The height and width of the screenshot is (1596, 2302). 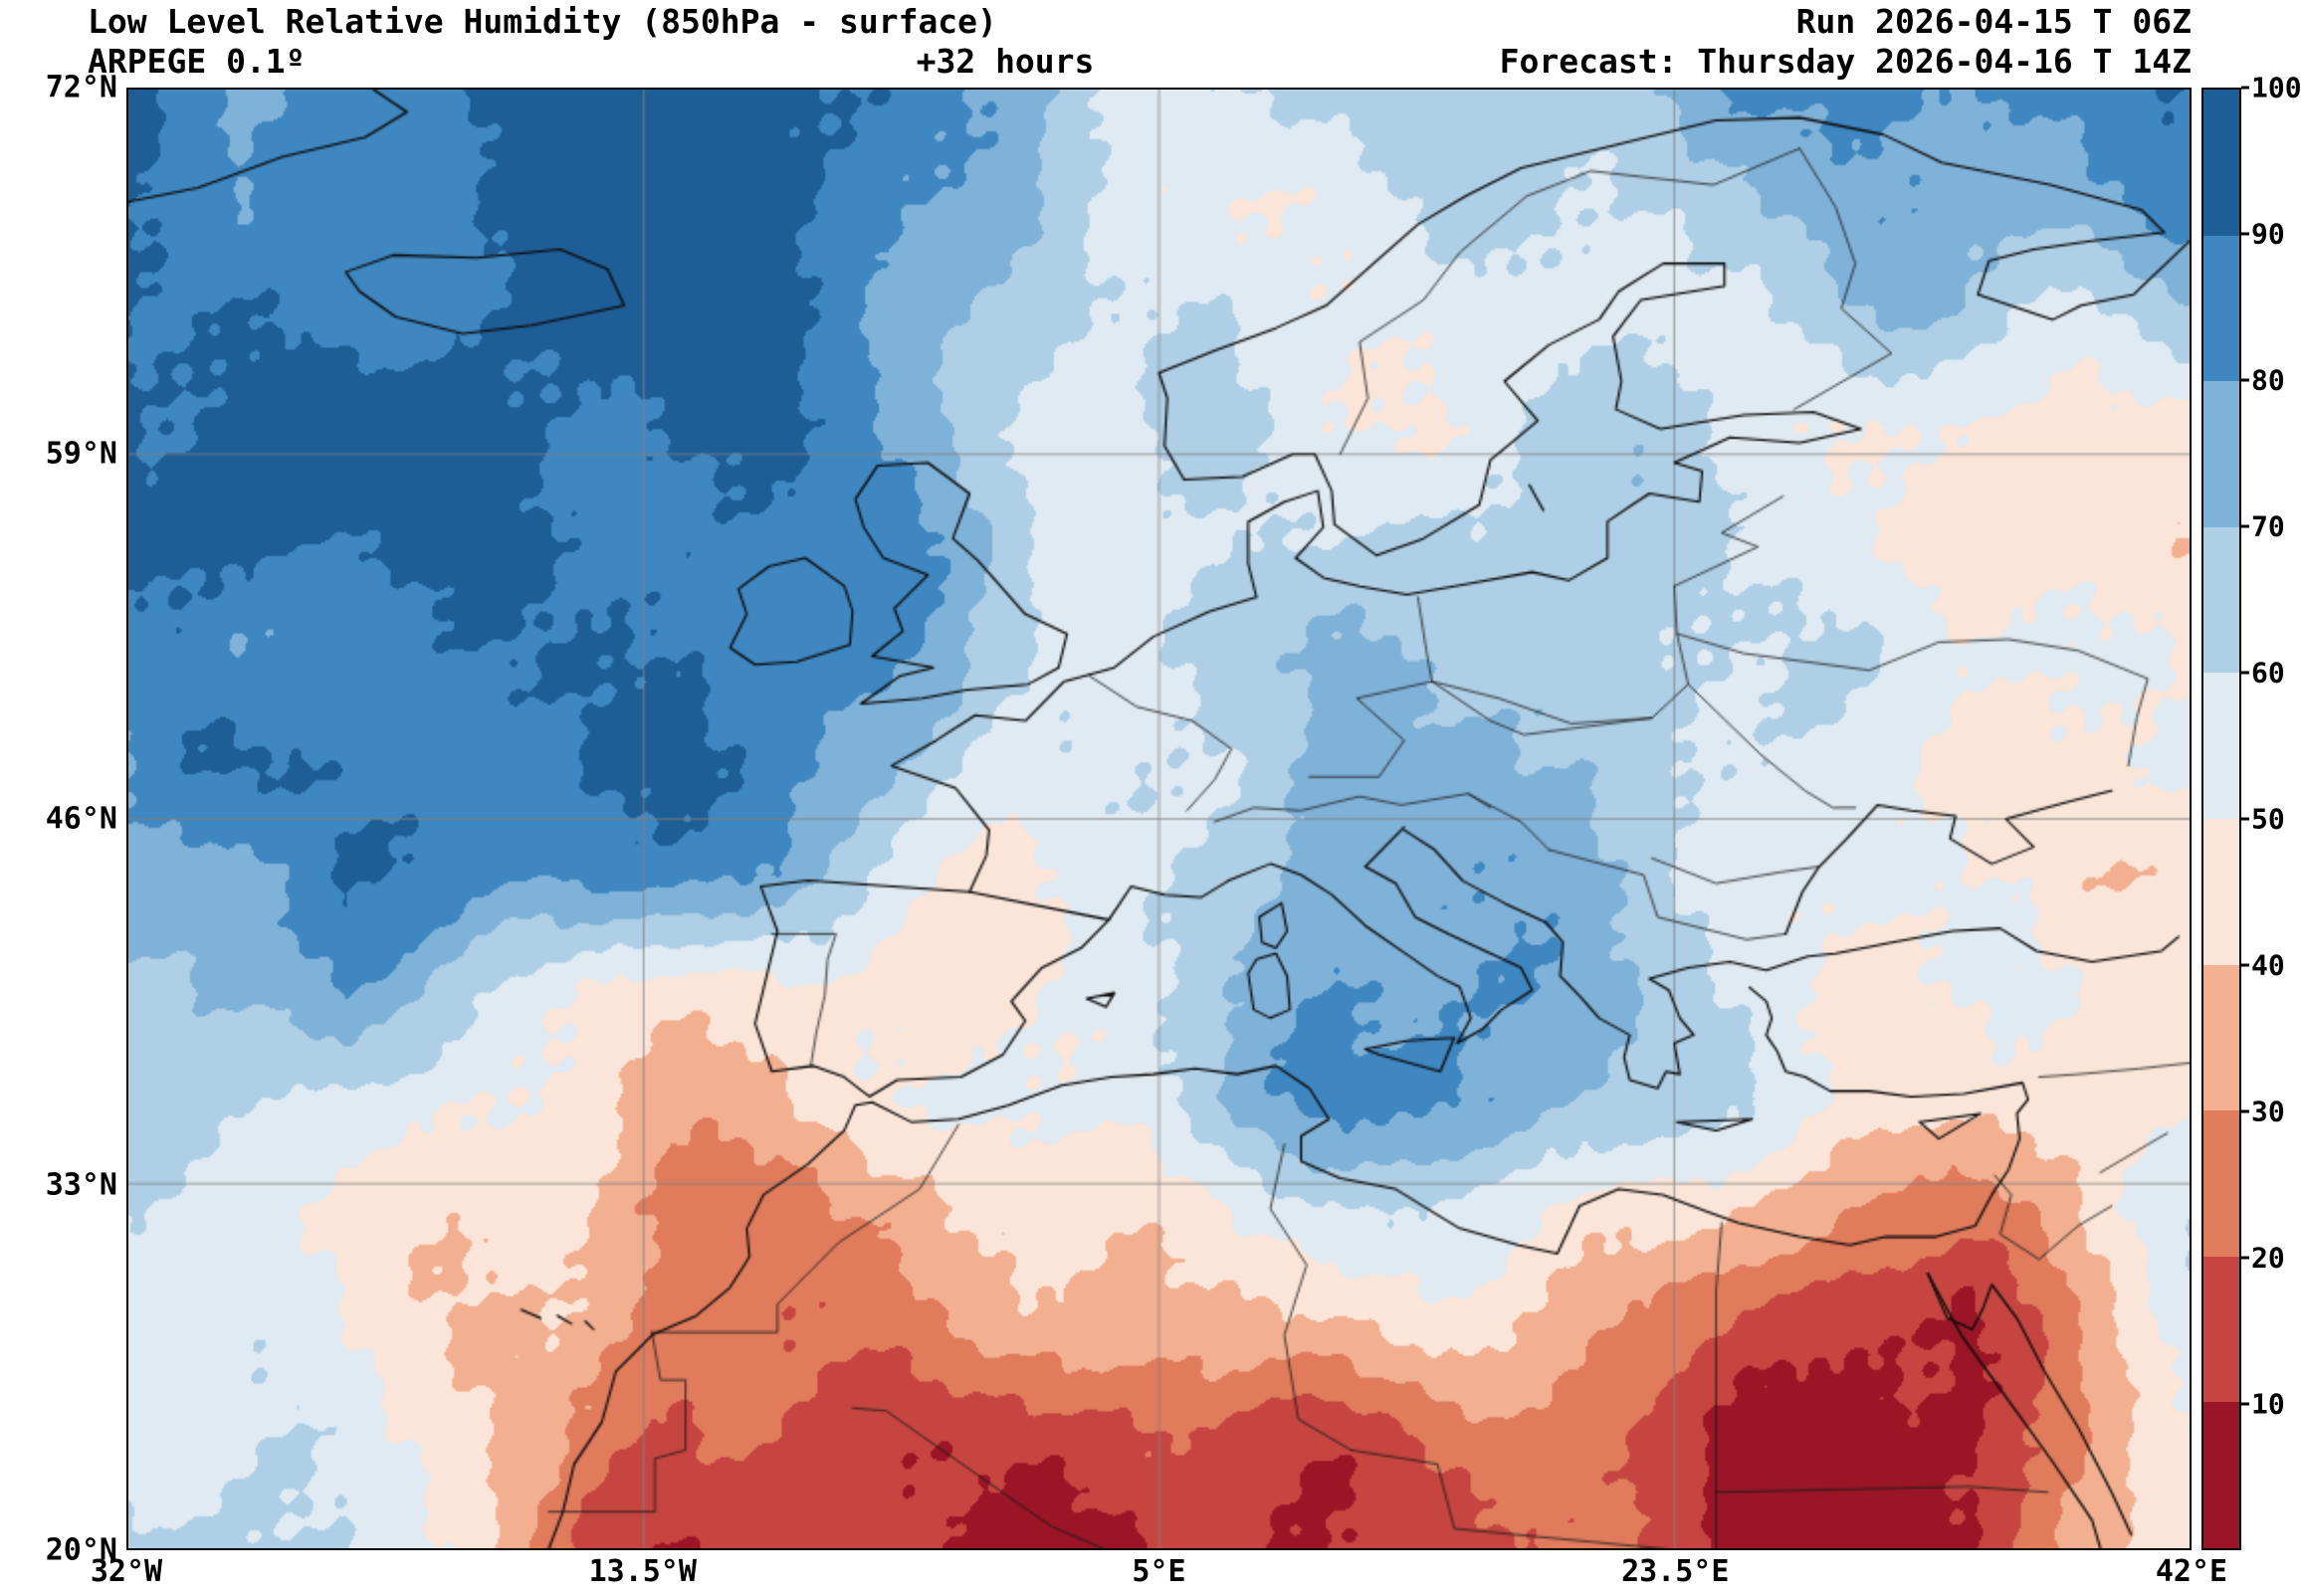 What do you see at coordinates (197, 61) in the screenshot?
I see `model-label: ARPEGE 0.1º` at bounding box center [197, 61].